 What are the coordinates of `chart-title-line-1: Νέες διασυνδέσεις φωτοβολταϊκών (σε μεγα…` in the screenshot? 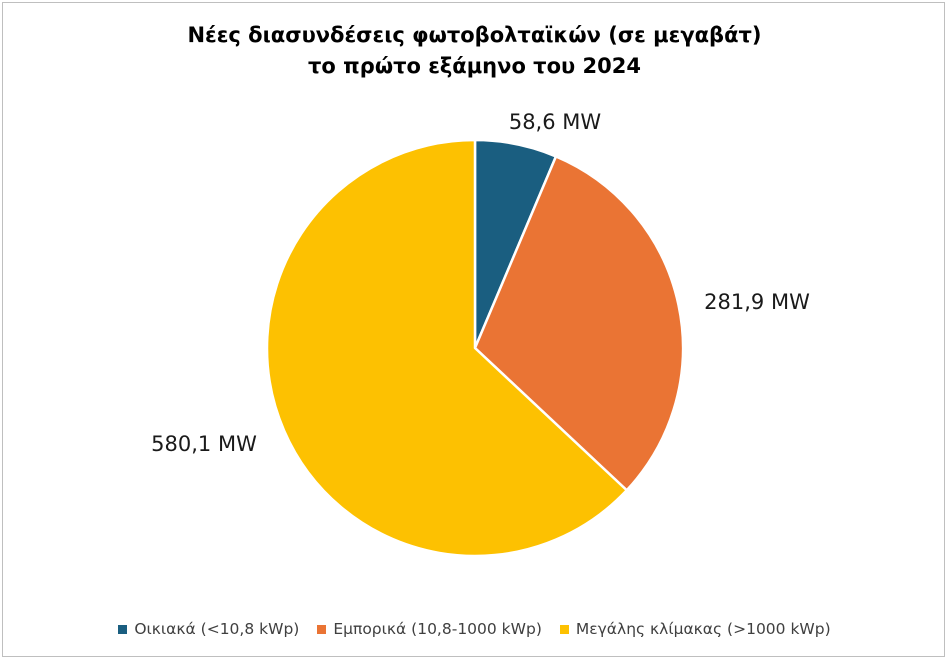 It's located at (474, 35).